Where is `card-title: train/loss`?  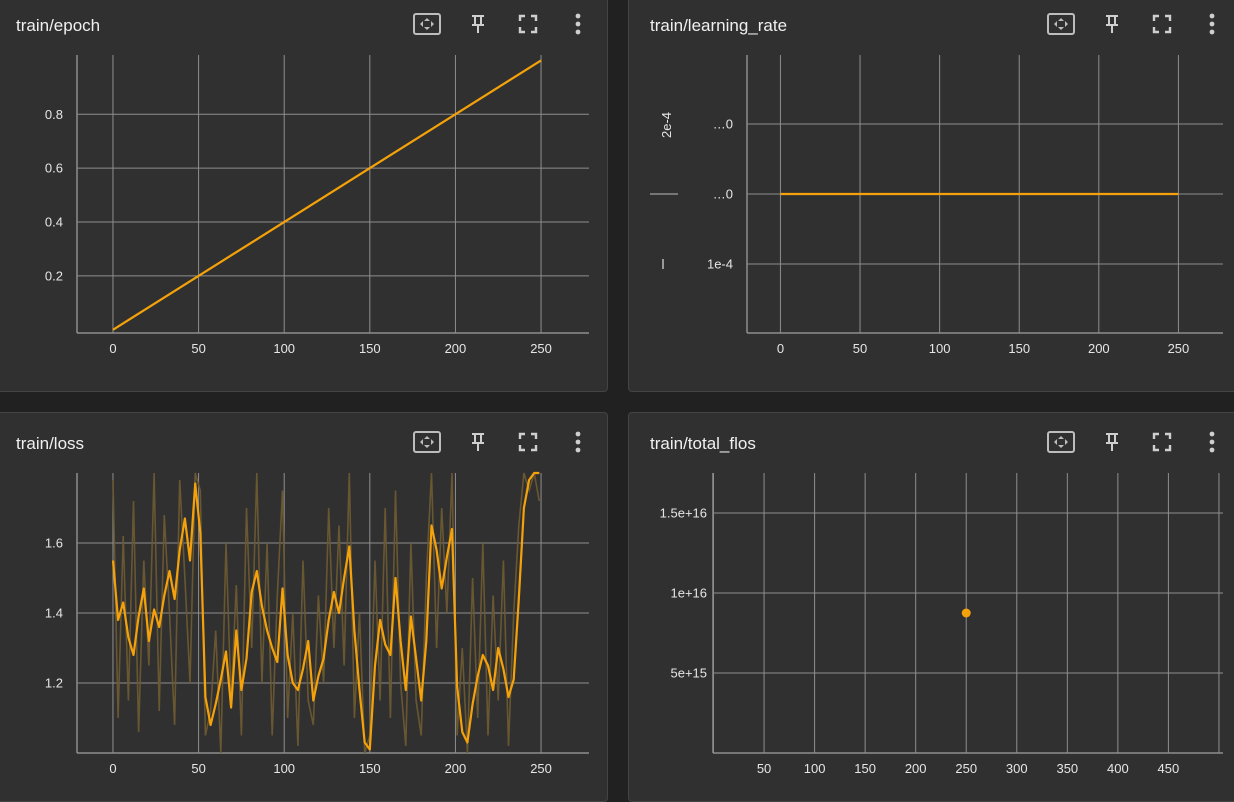
card-title: train/loss is located at coordinates (50, 443).